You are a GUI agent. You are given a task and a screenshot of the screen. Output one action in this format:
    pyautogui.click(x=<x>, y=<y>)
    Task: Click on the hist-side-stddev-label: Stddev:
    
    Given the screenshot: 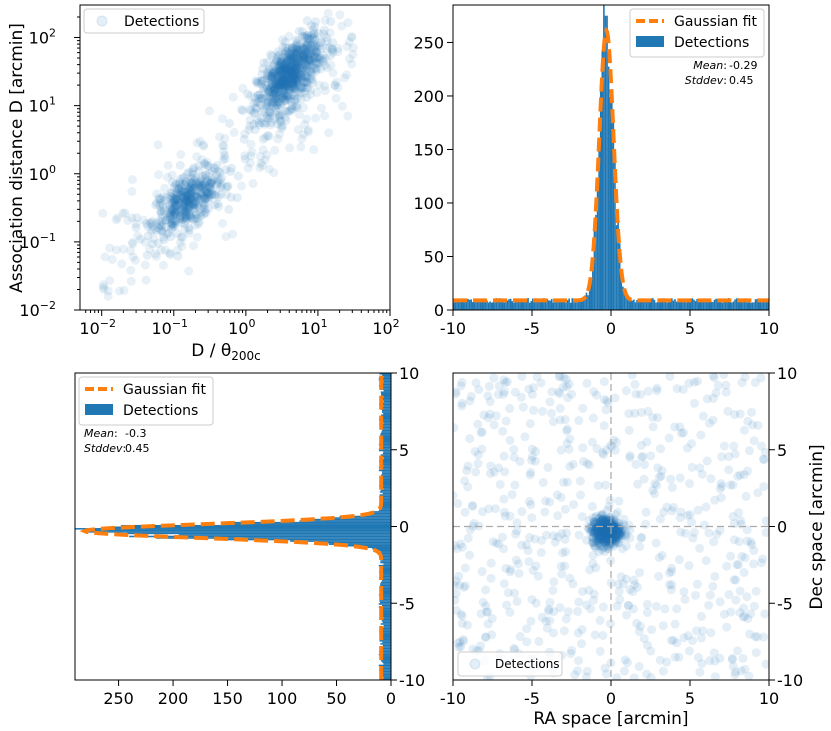 What is the action you would take?
    pyautogui.click(x=105, y=448)
    